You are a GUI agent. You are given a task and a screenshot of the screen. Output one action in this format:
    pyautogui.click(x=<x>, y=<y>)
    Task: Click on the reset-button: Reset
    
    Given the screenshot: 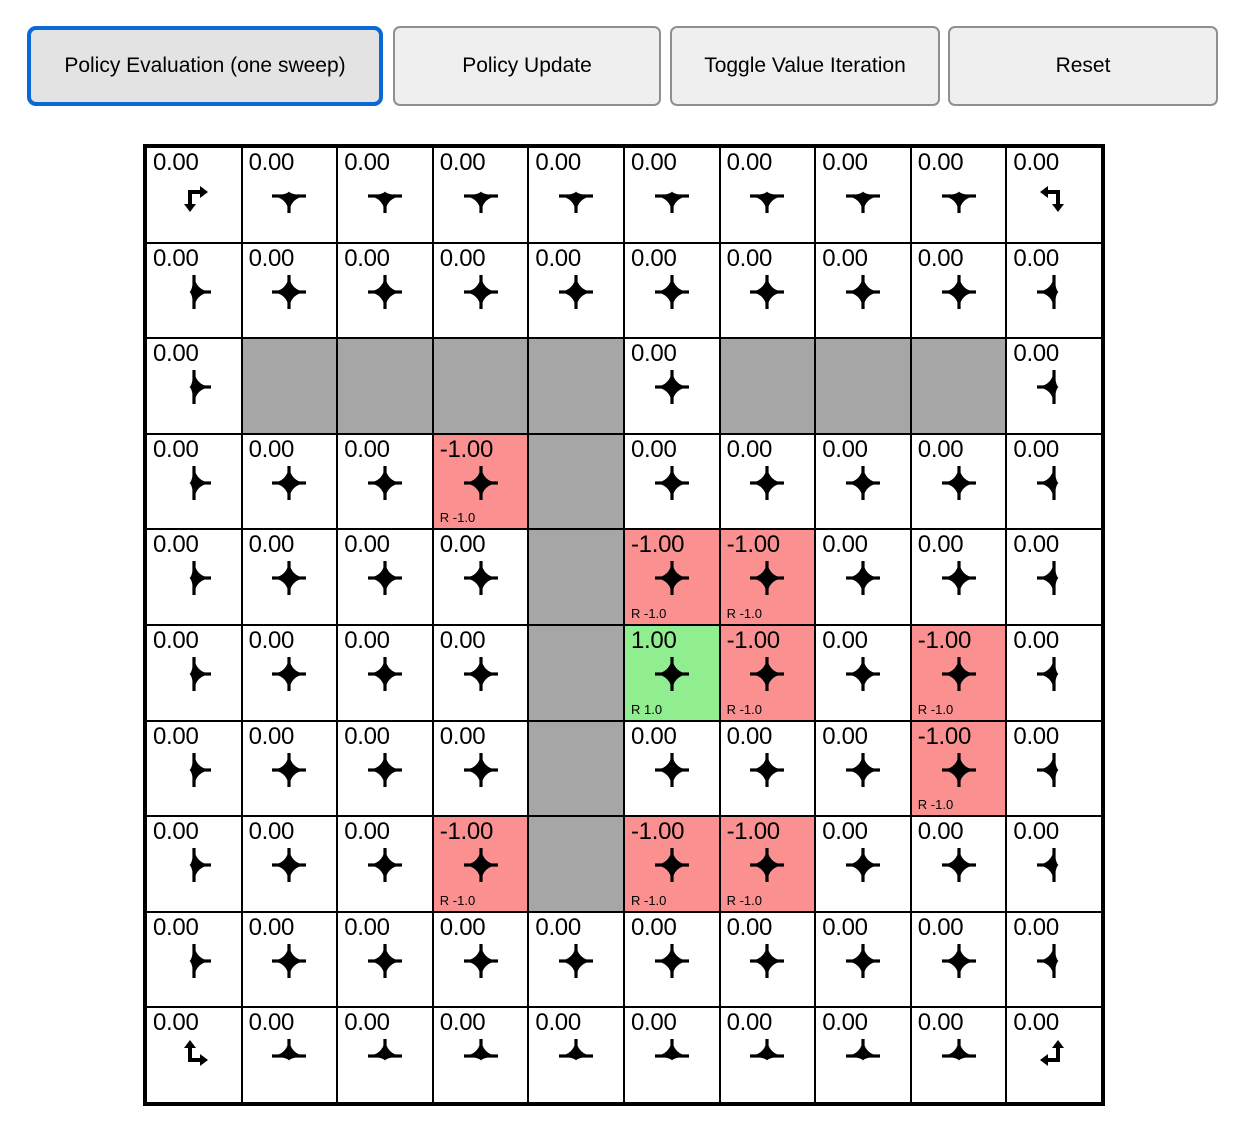 What is the action you would take?
    pyautogui.click(x=1083, y=66)
    